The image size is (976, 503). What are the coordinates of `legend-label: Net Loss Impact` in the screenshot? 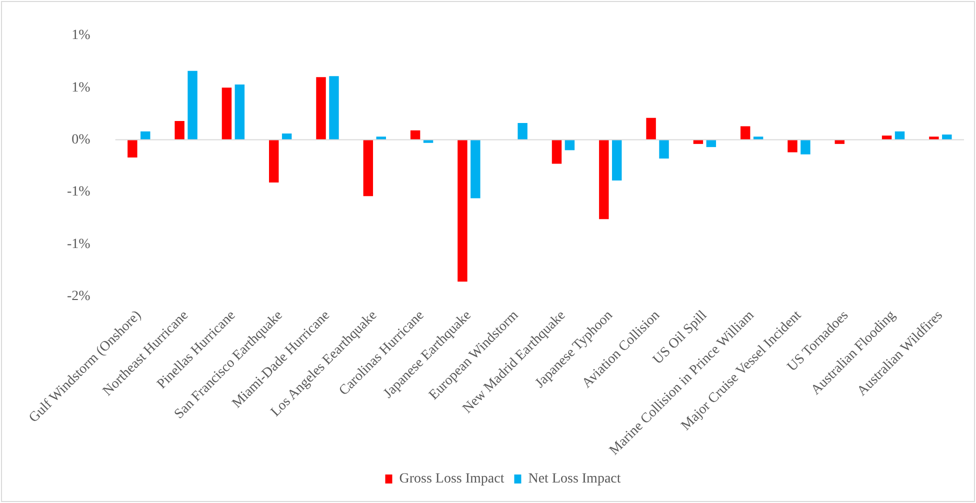 It's located at (574, 479).